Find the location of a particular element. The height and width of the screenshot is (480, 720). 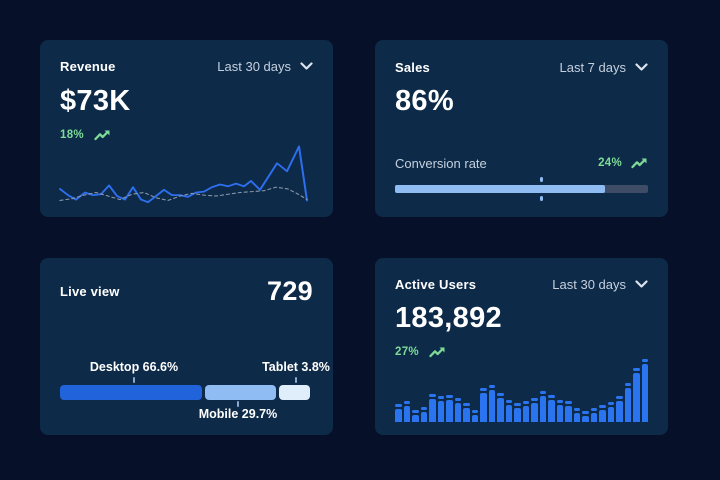

active-users-header: Active Users Last 30 days is located at coordinates (521, 284).